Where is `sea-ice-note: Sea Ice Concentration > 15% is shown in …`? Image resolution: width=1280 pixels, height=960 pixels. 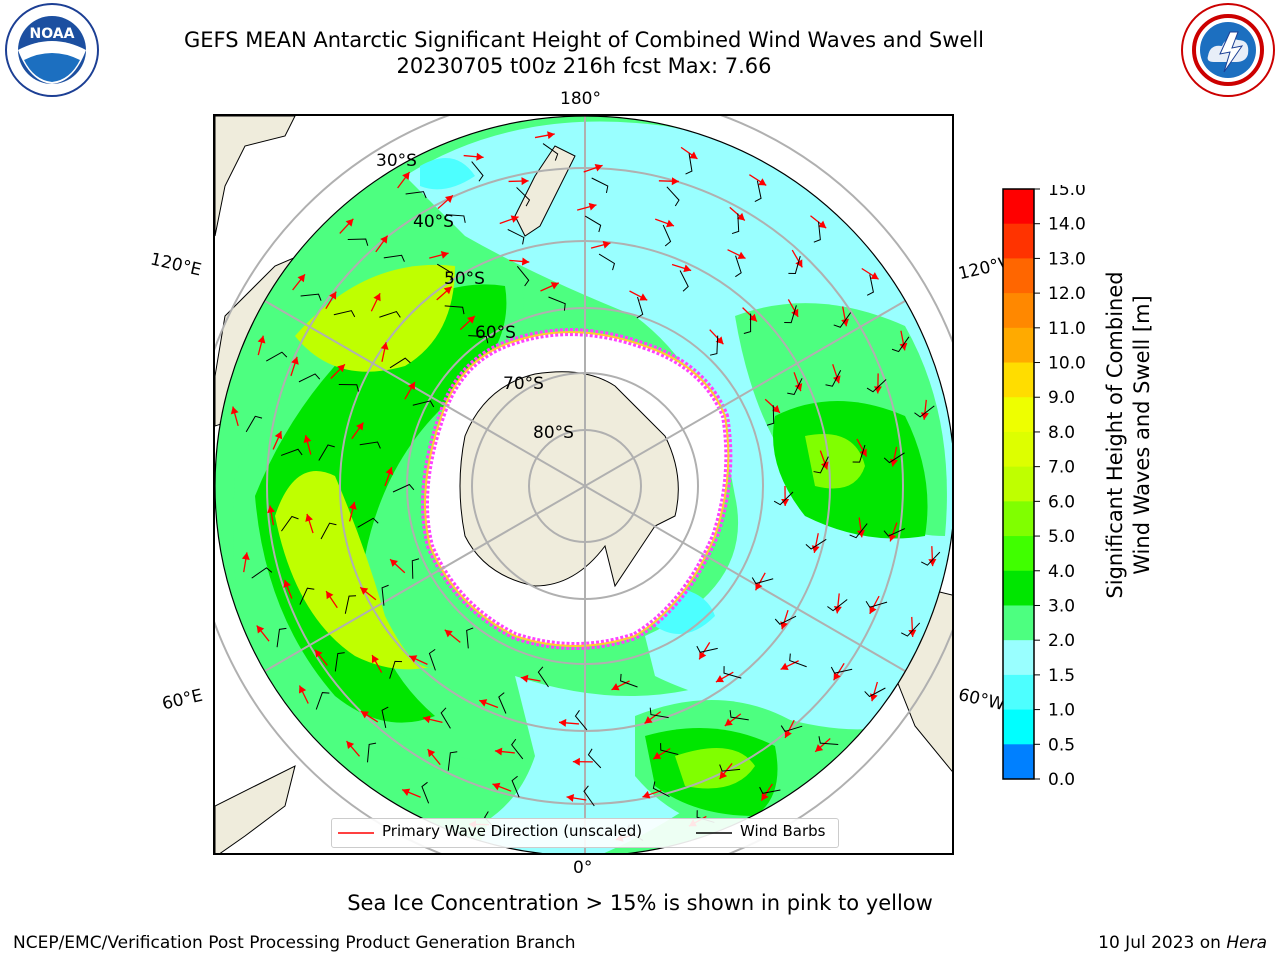 sea-ice-note: Sea Ice Concentration > 15% is shown in … is located at coordinates (640, 903).